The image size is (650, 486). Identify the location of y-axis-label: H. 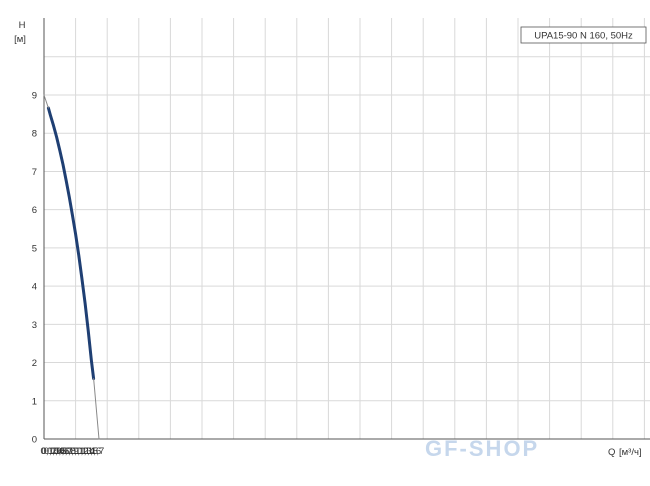
(22, 25).